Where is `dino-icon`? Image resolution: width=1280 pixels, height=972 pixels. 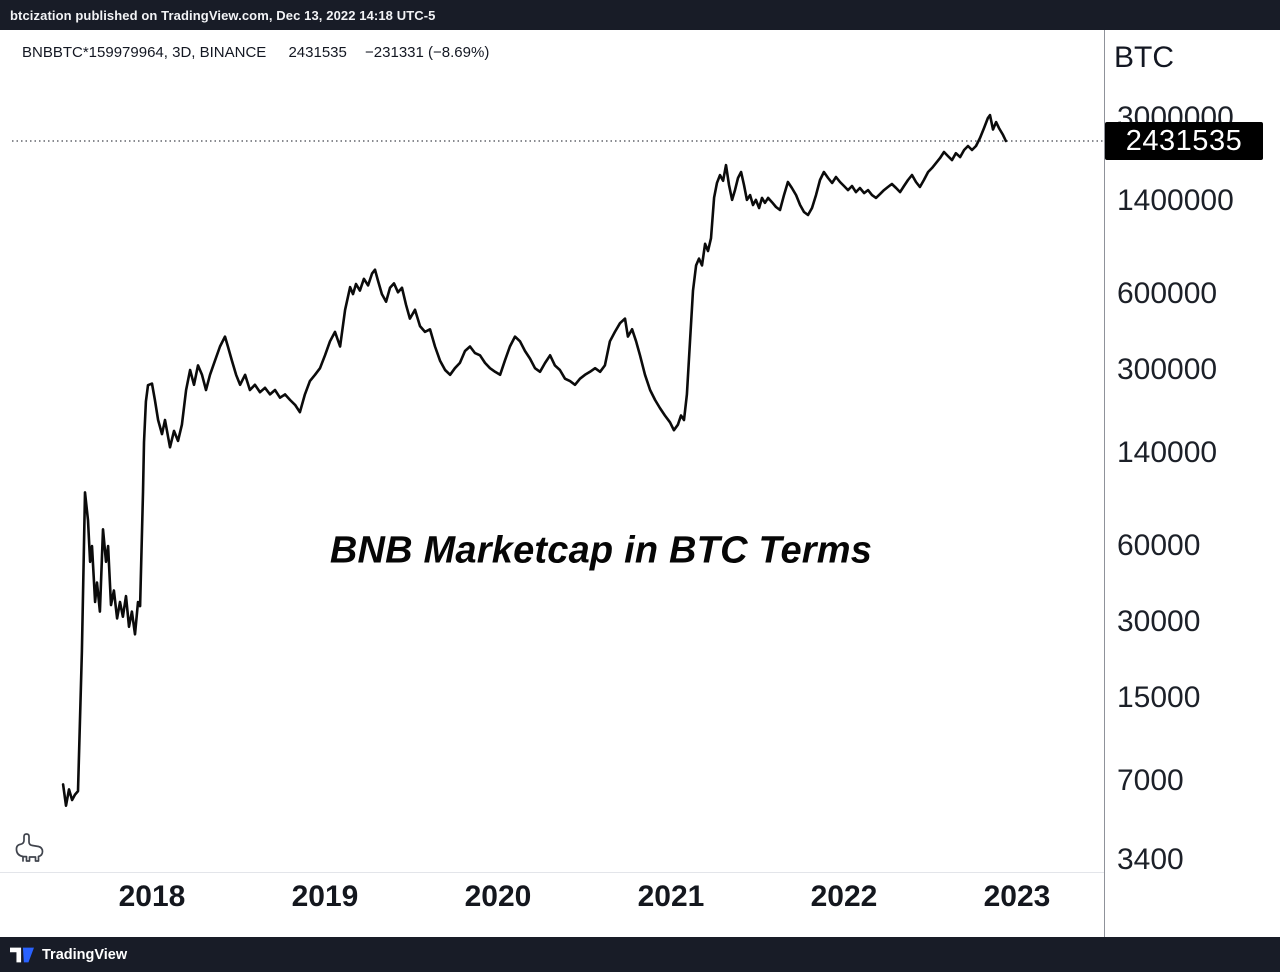
dino-icon is located at coordinates (29, 847).